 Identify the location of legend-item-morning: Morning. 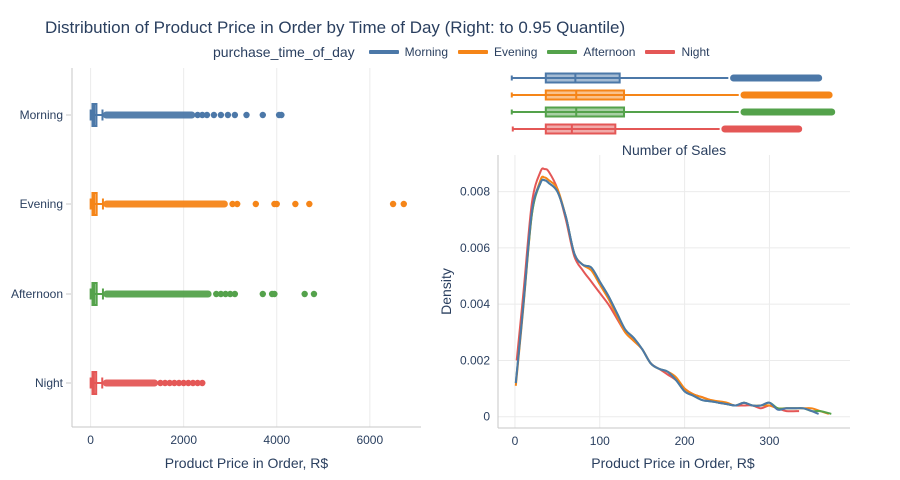
(408, 52).